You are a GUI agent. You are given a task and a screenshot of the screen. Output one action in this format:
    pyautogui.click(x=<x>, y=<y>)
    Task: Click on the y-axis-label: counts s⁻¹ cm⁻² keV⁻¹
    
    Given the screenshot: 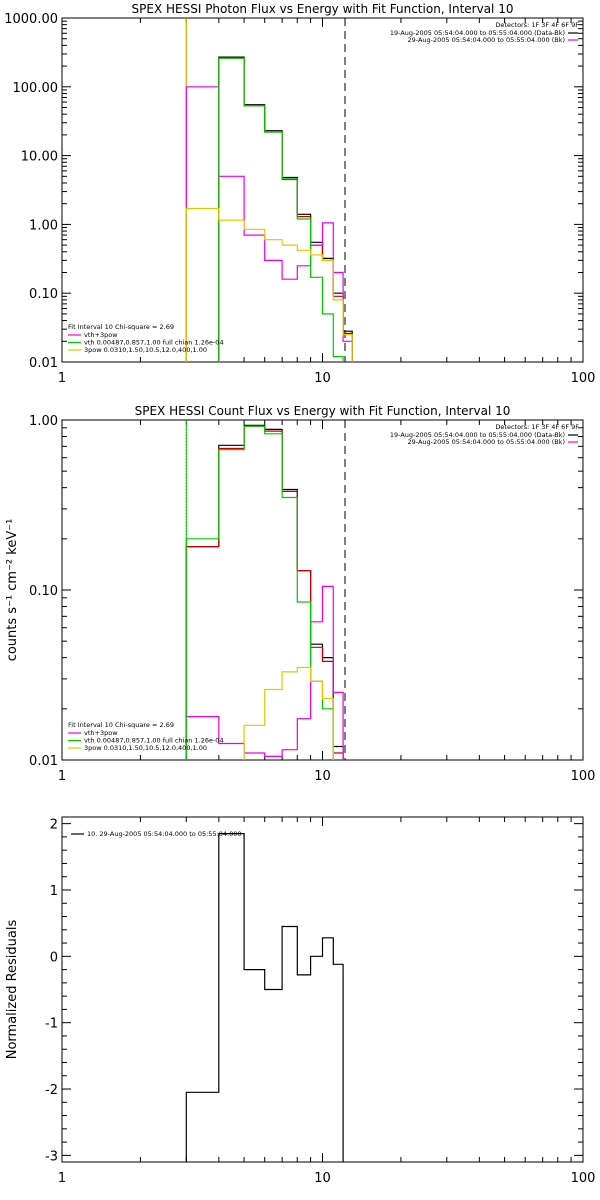 What is the action you would take?
    pyautogui.click(x=12, y=590)
    